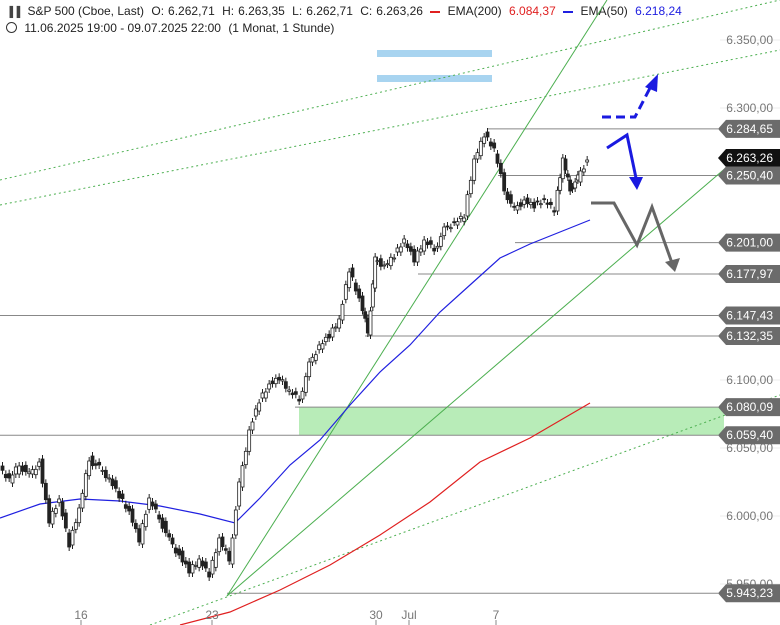 Image resolution: width=780 pixels, height=625 pixels. I want to click on x-axis: 16 23 30 Jul 7, so click(287, 616).